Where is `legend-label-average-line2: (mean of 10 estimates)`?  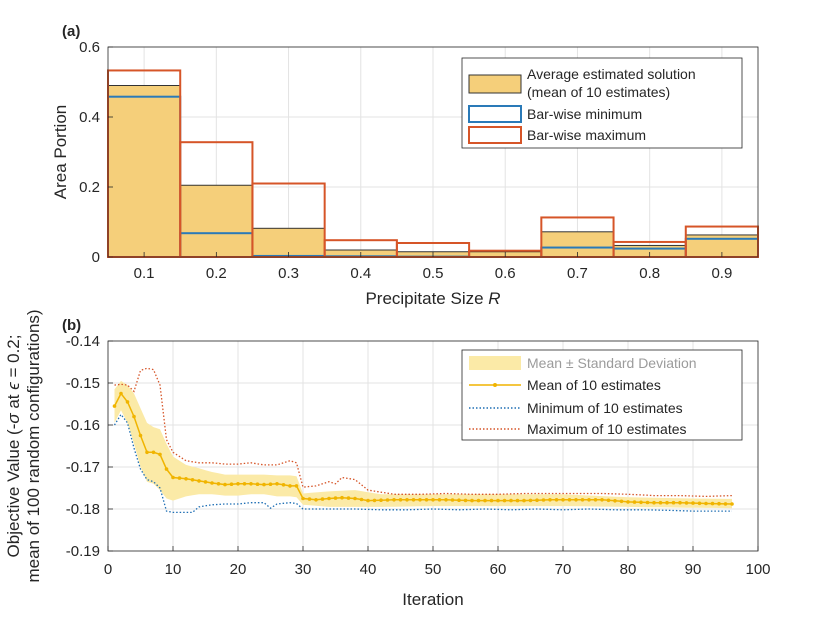 legend-label-average-line2: (mean of 10 estimates) is located at coordinates (598, 92).